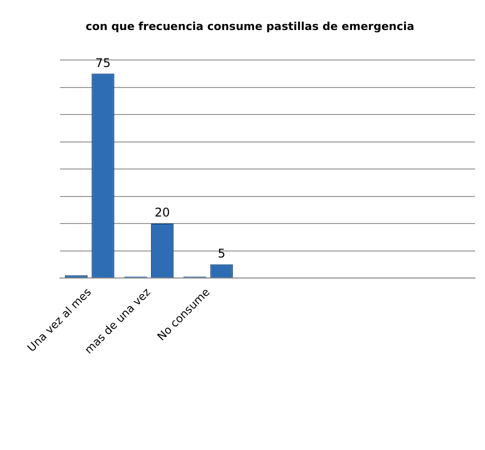 This screenshot has height=450, width=485. I want to click on data-label: 75, so click(103, 63).